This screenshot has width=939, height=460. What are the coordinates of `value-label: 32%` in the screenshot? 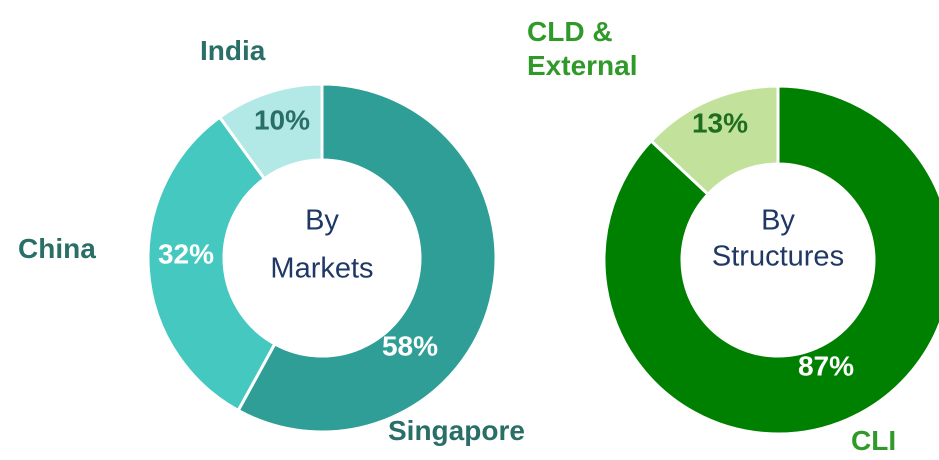 It's located at (186, 253).